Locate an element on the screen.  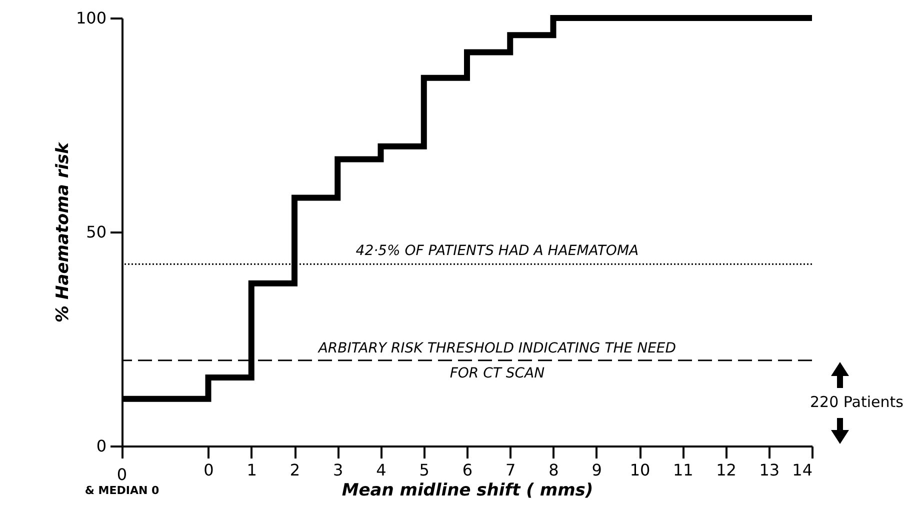
x-tick-label: 10 is located at coordinates (640, 470).